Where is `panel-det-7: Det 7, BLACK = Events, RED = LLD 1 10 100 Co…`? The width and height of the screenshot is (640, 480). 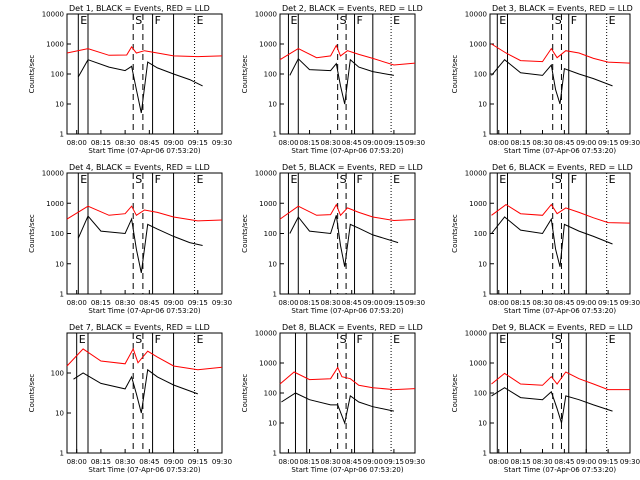
panel-det-7: Det 7, BLACK = Events, RED = LLD 1 10 100 Co… is located at coordinates (130, 398).